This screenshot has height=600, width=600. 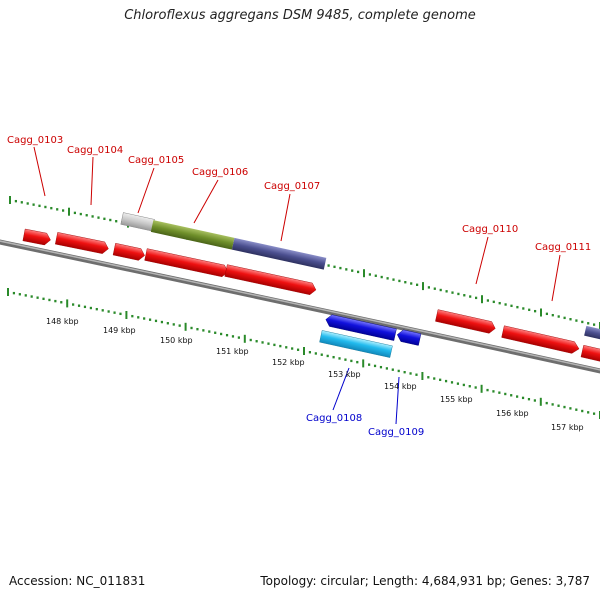 What do you see at coordinates (567, 427) in the screenshot?
I see `scale-label: 157 kbp` at bounding box center [567, 427].